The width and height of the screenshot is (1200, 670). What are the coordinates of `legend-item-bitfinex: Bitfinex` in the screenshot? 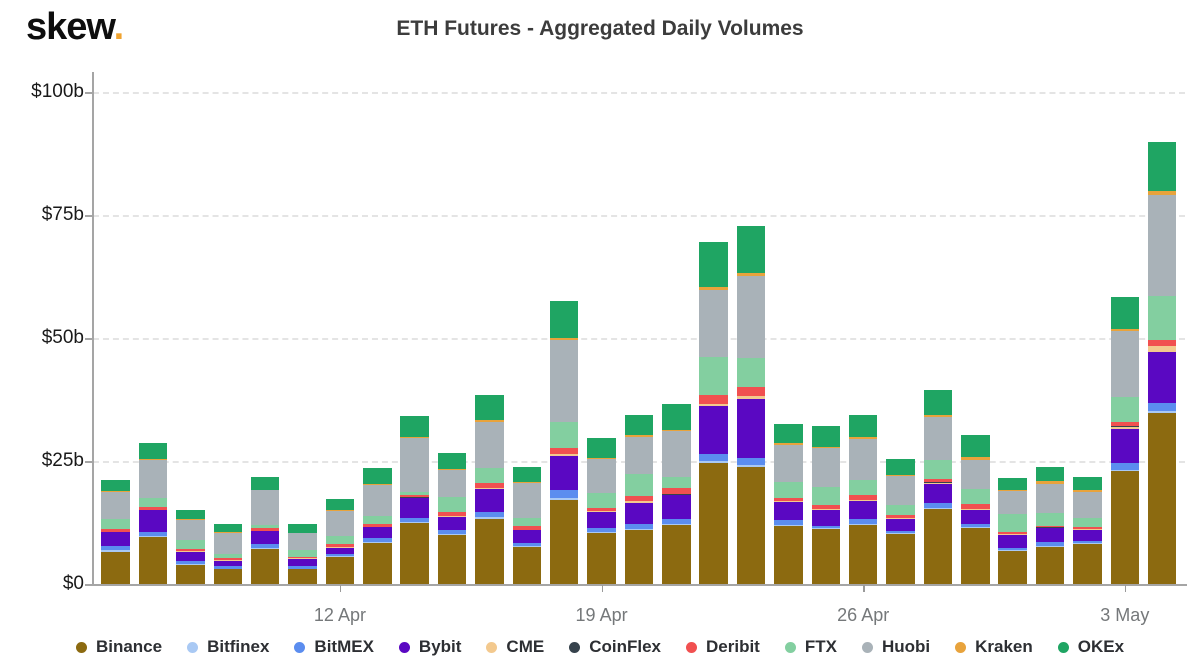 It's located at (228, 647).